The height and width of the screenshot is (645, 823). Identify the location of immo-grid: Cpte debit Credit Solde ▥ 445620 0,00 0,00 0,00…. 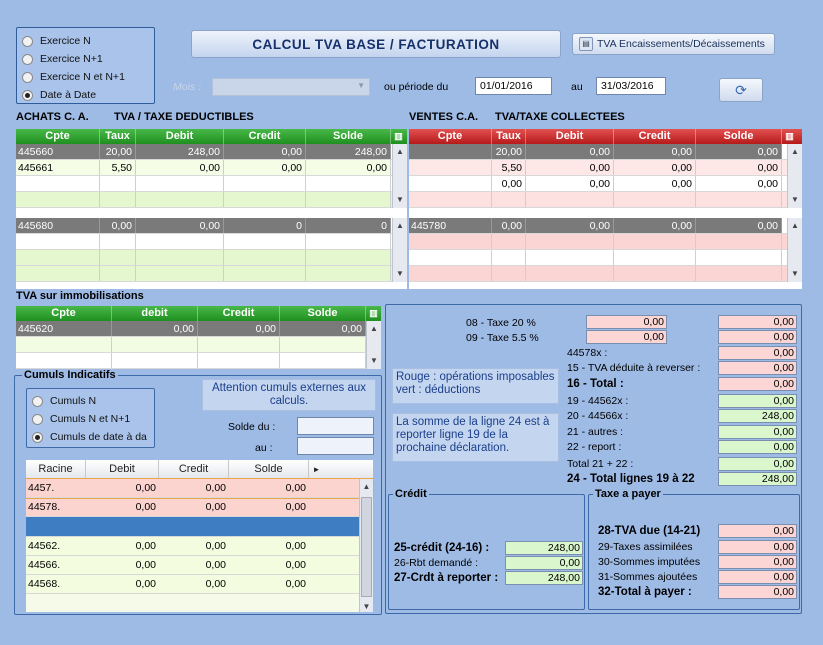
(198, 337).